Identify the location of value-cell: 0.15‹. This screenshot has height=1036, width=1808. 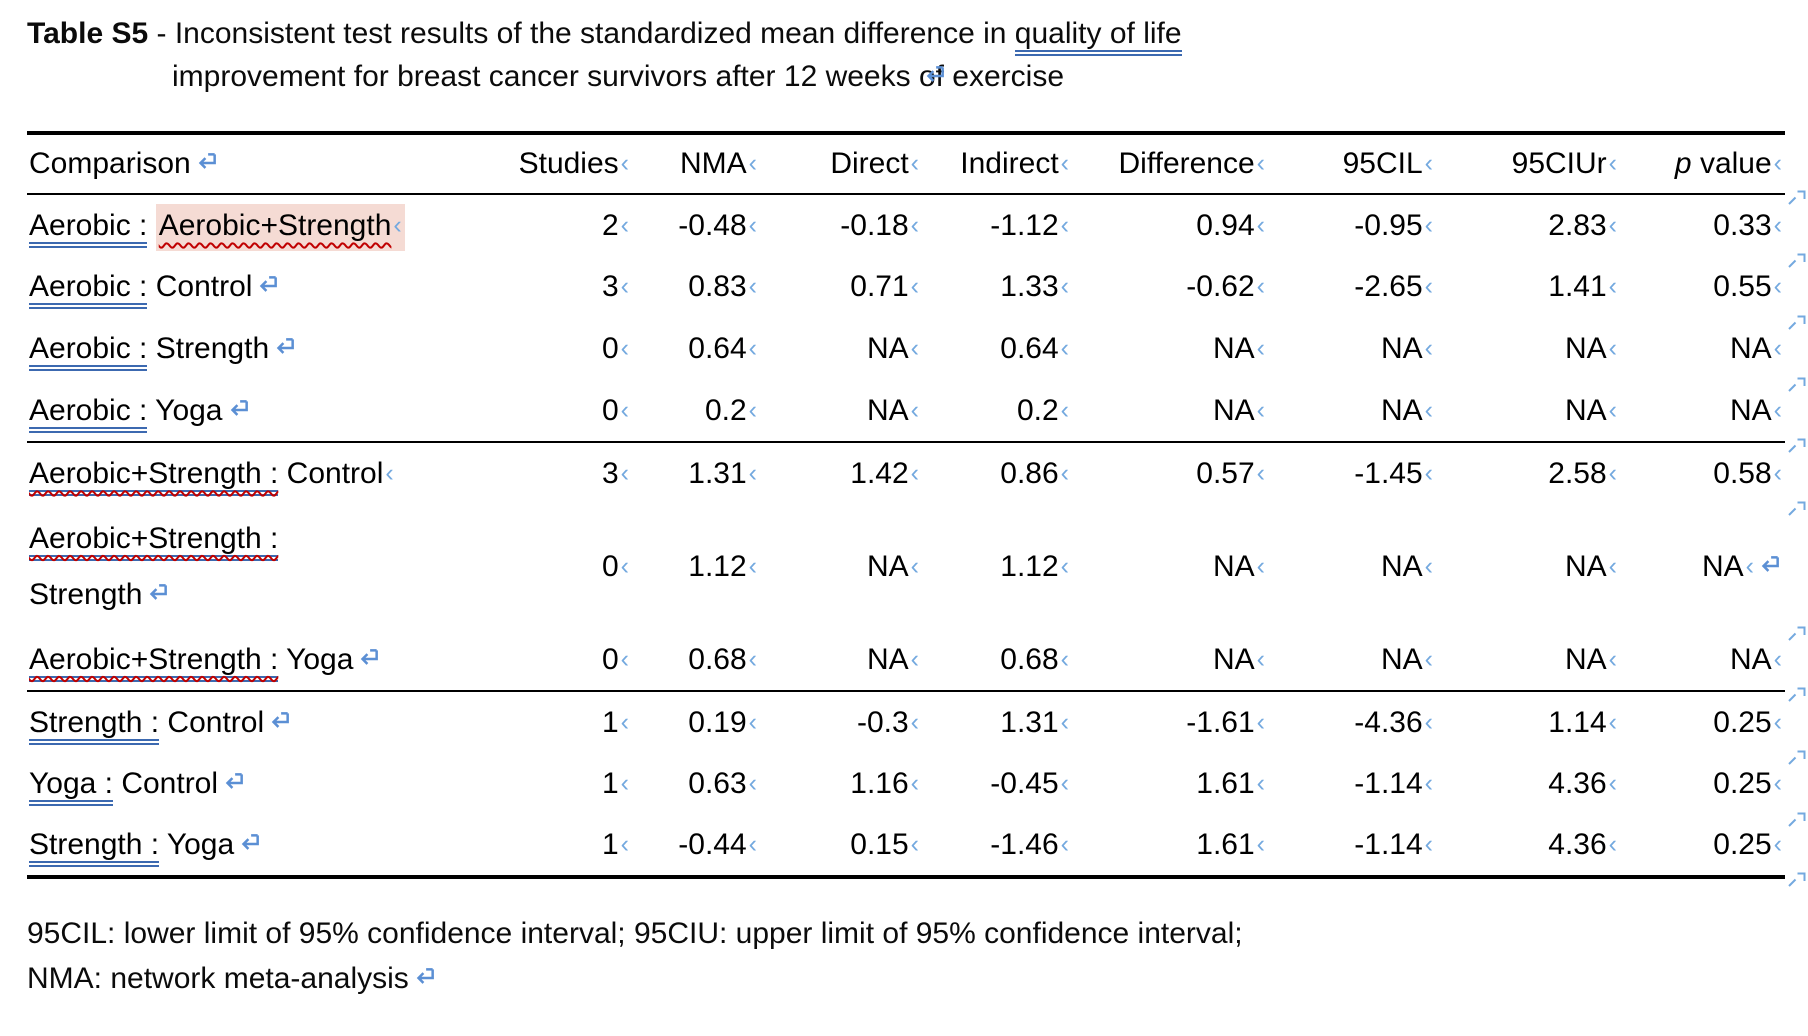
(841, 846).